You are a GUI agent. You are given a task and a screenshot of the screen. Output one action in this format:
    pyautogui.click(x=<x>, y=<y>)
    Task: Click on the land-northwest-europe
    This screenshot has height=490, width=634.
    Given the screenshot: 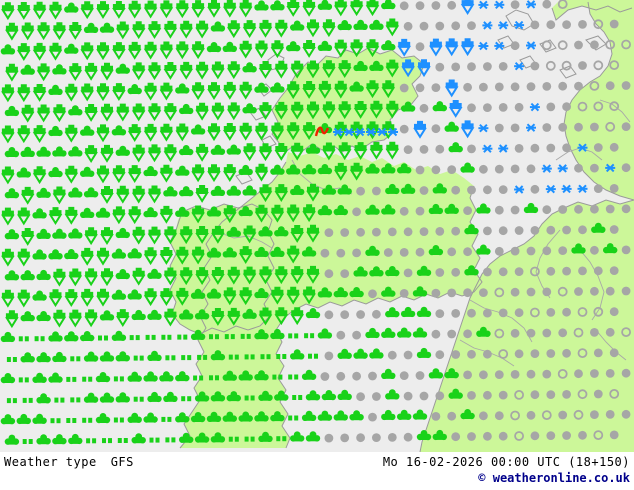 What is the action you would take?
    pyautogui.click(x=599, y=100)
    